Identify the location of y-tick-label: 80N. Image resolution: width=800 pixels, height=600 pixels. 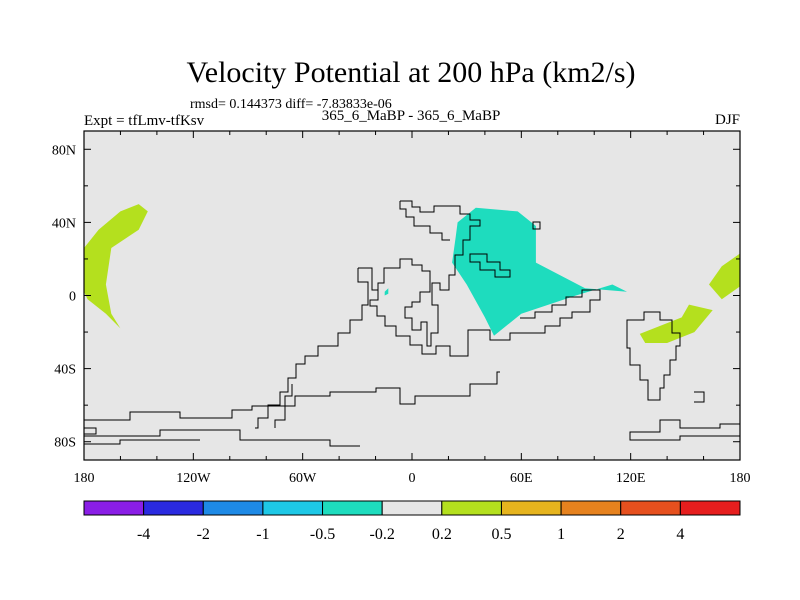
(64, 150).